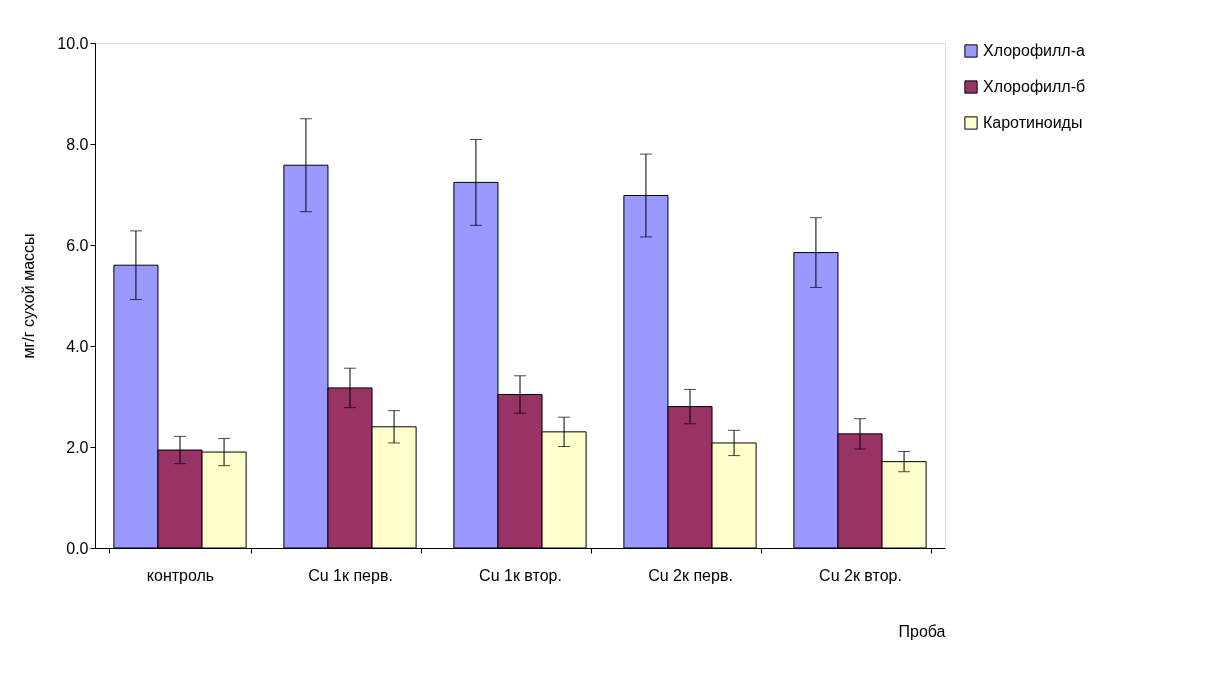 This screenshot has height=682, width=1228. What do you see at coordinates (350, 575) in the screenshot?
I see `x-tick-label: Cu 1к перв.` at bounding box center [350, 575].